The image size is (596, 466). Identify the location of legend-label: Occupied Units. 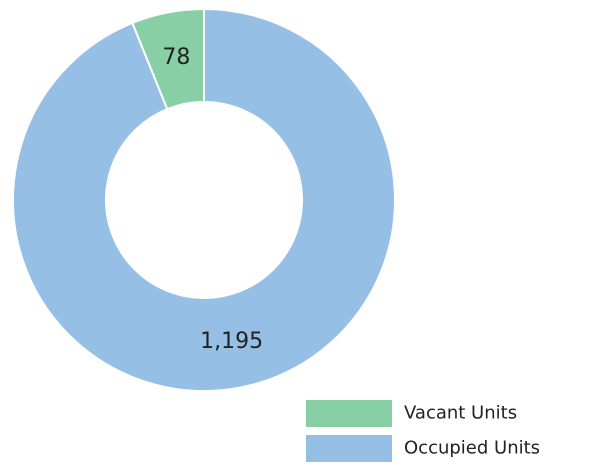
(472, 448).